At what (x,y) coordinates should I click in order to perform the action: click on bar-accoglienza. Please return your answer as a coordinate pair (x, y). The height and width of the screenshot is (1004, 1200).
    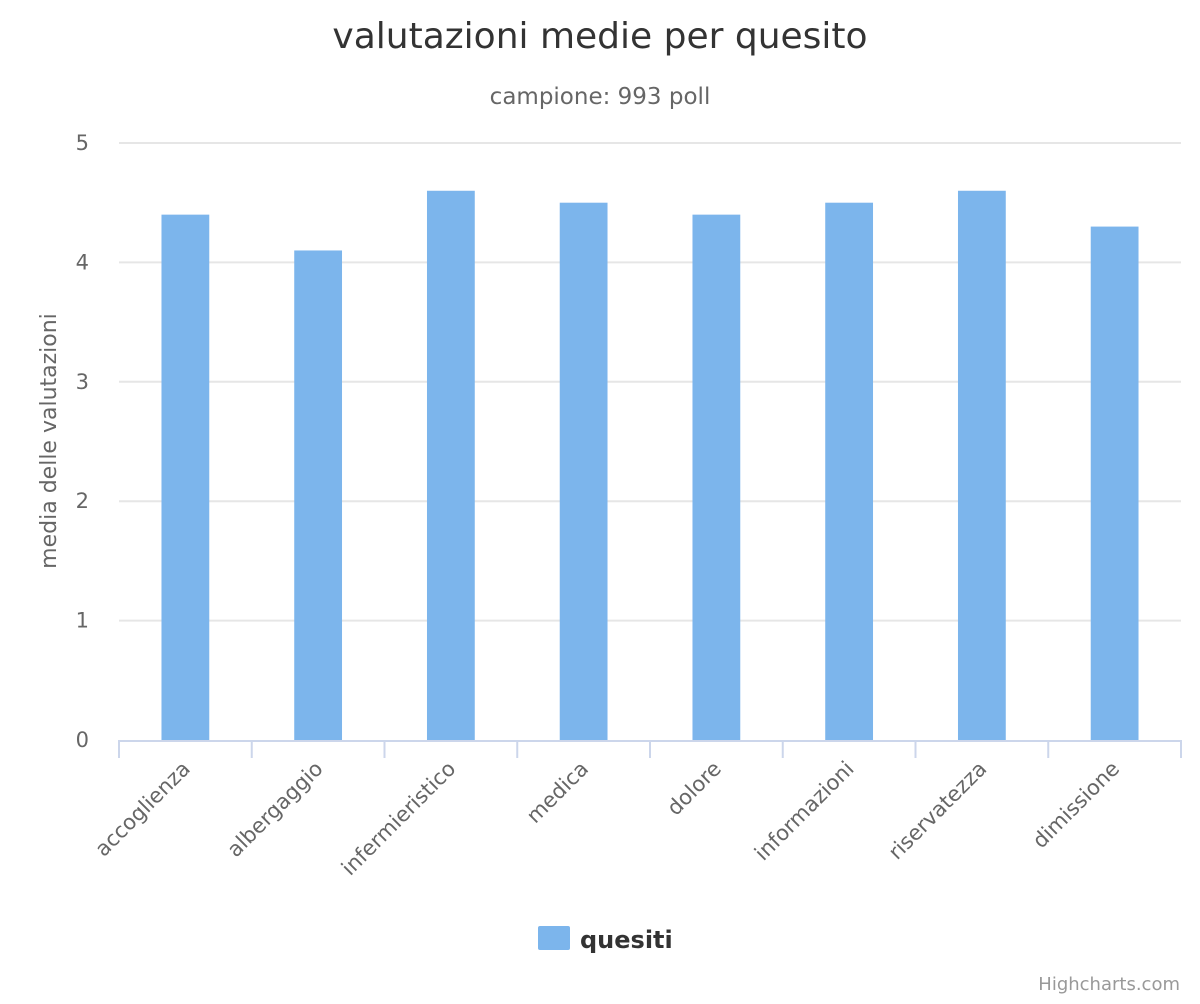
    Looking at the image, I should click on (185, 477).